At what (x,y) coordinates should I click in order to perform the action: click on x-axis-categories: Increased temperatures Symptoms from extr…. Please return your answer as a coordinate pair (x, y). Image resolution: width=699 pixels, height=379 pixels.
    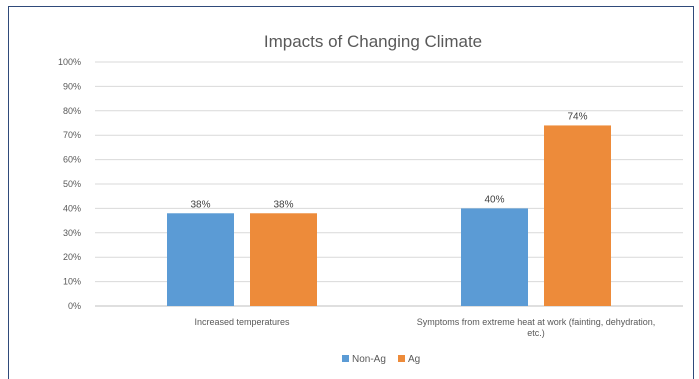
    Looking at the image, I should click on (424, 327).